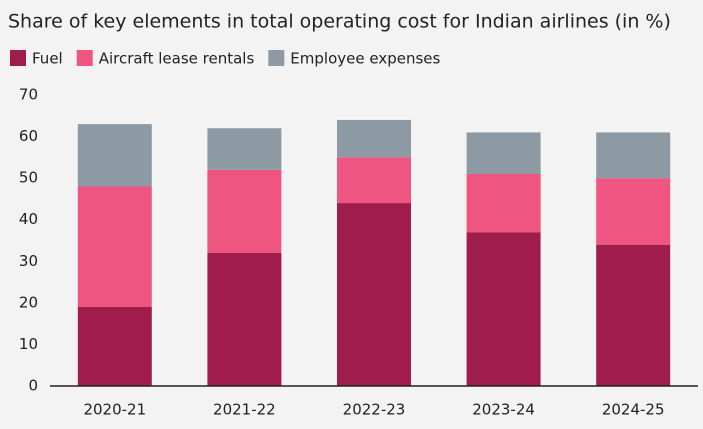 This screenshot has height=429, width=703. I want to click on x-tick-label: 2020-21, so click(114, 410).